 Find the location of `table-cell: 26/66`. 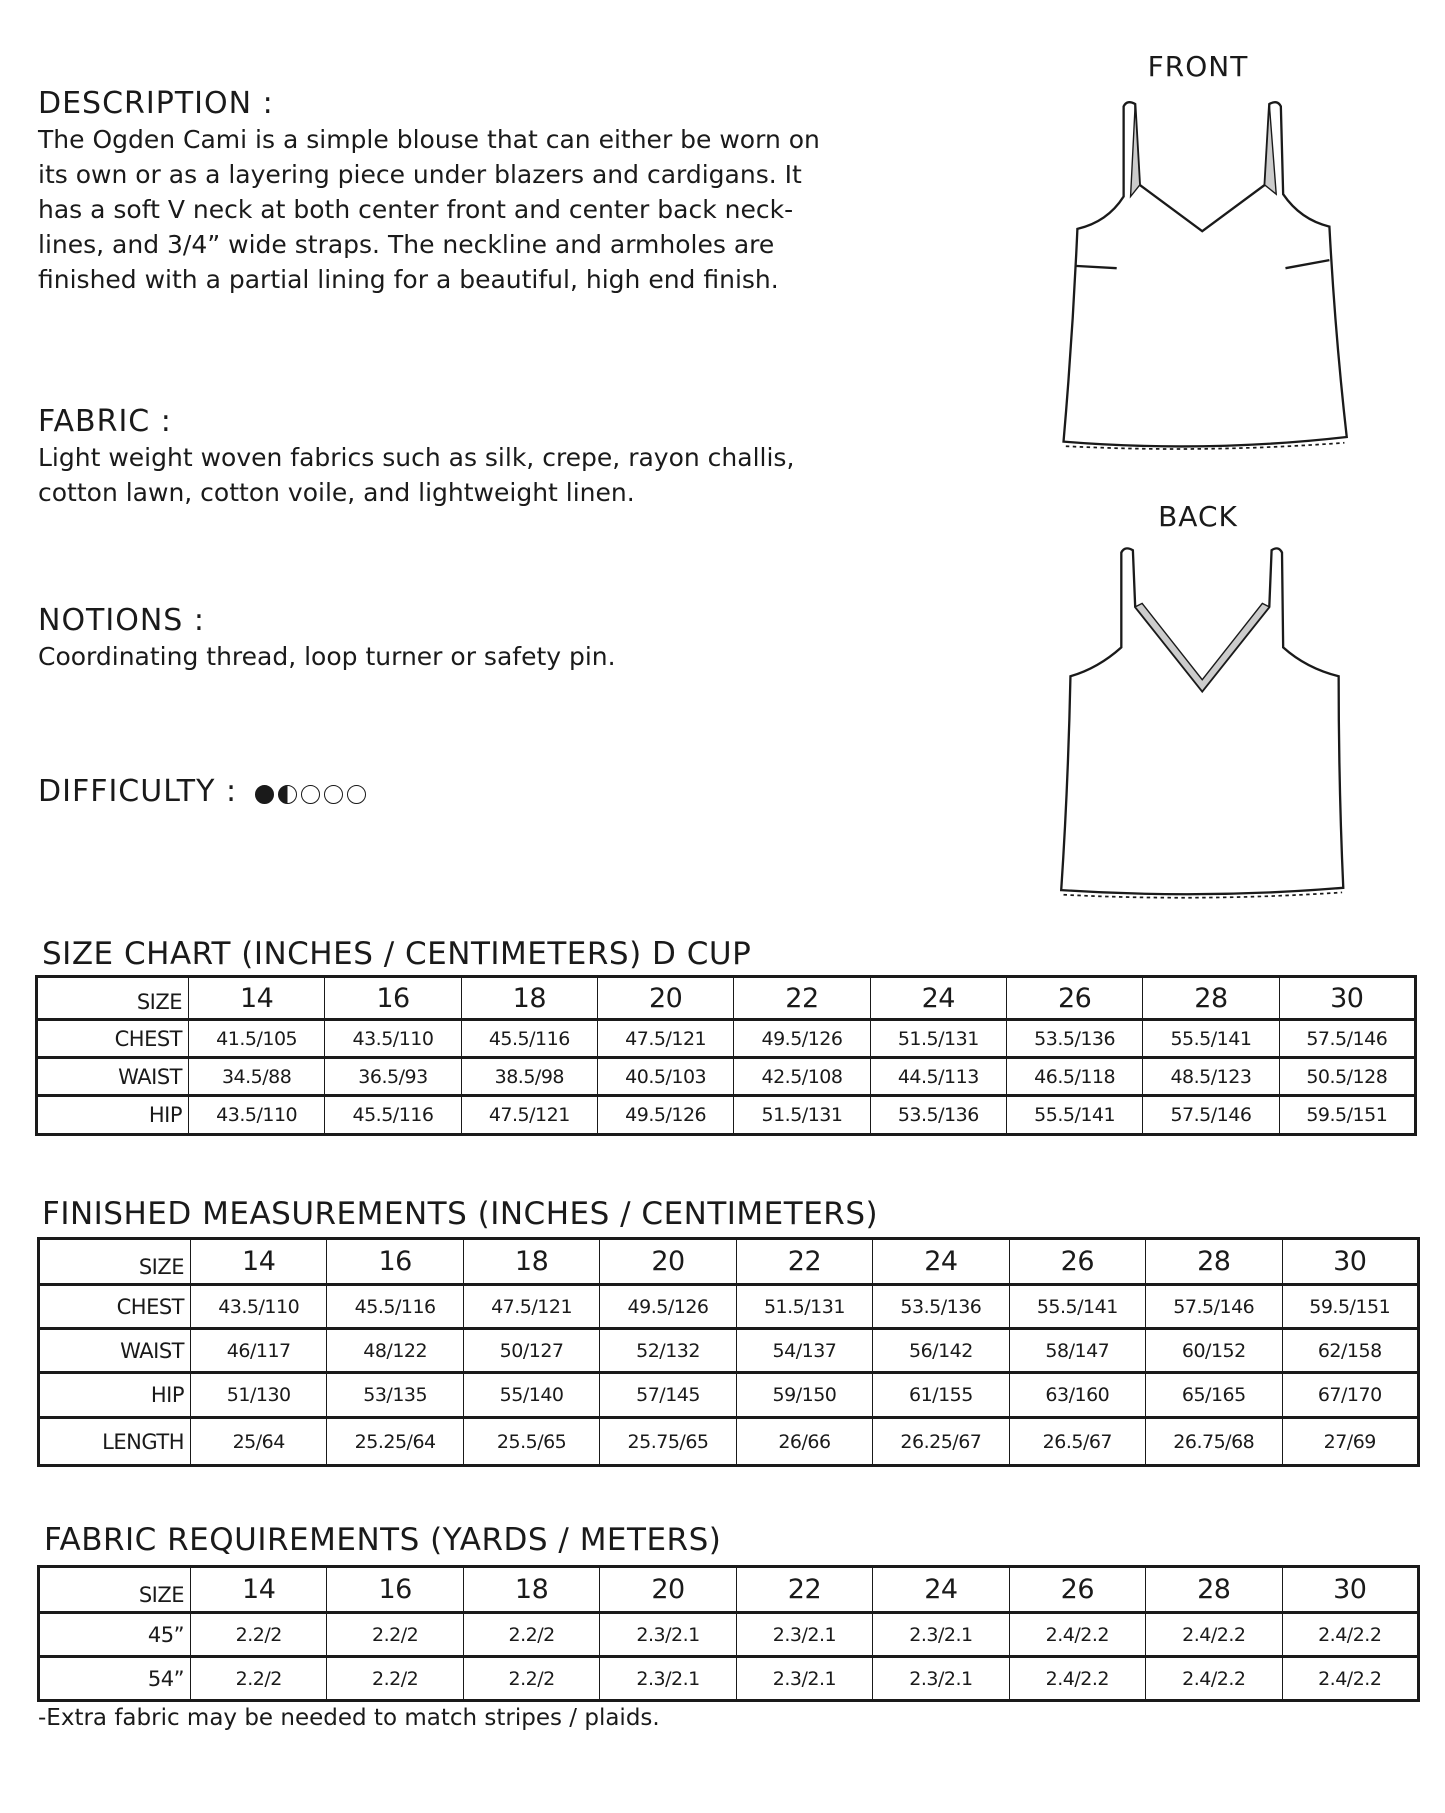

table-cell: 26/66 is located at coordinates (804, 1441).